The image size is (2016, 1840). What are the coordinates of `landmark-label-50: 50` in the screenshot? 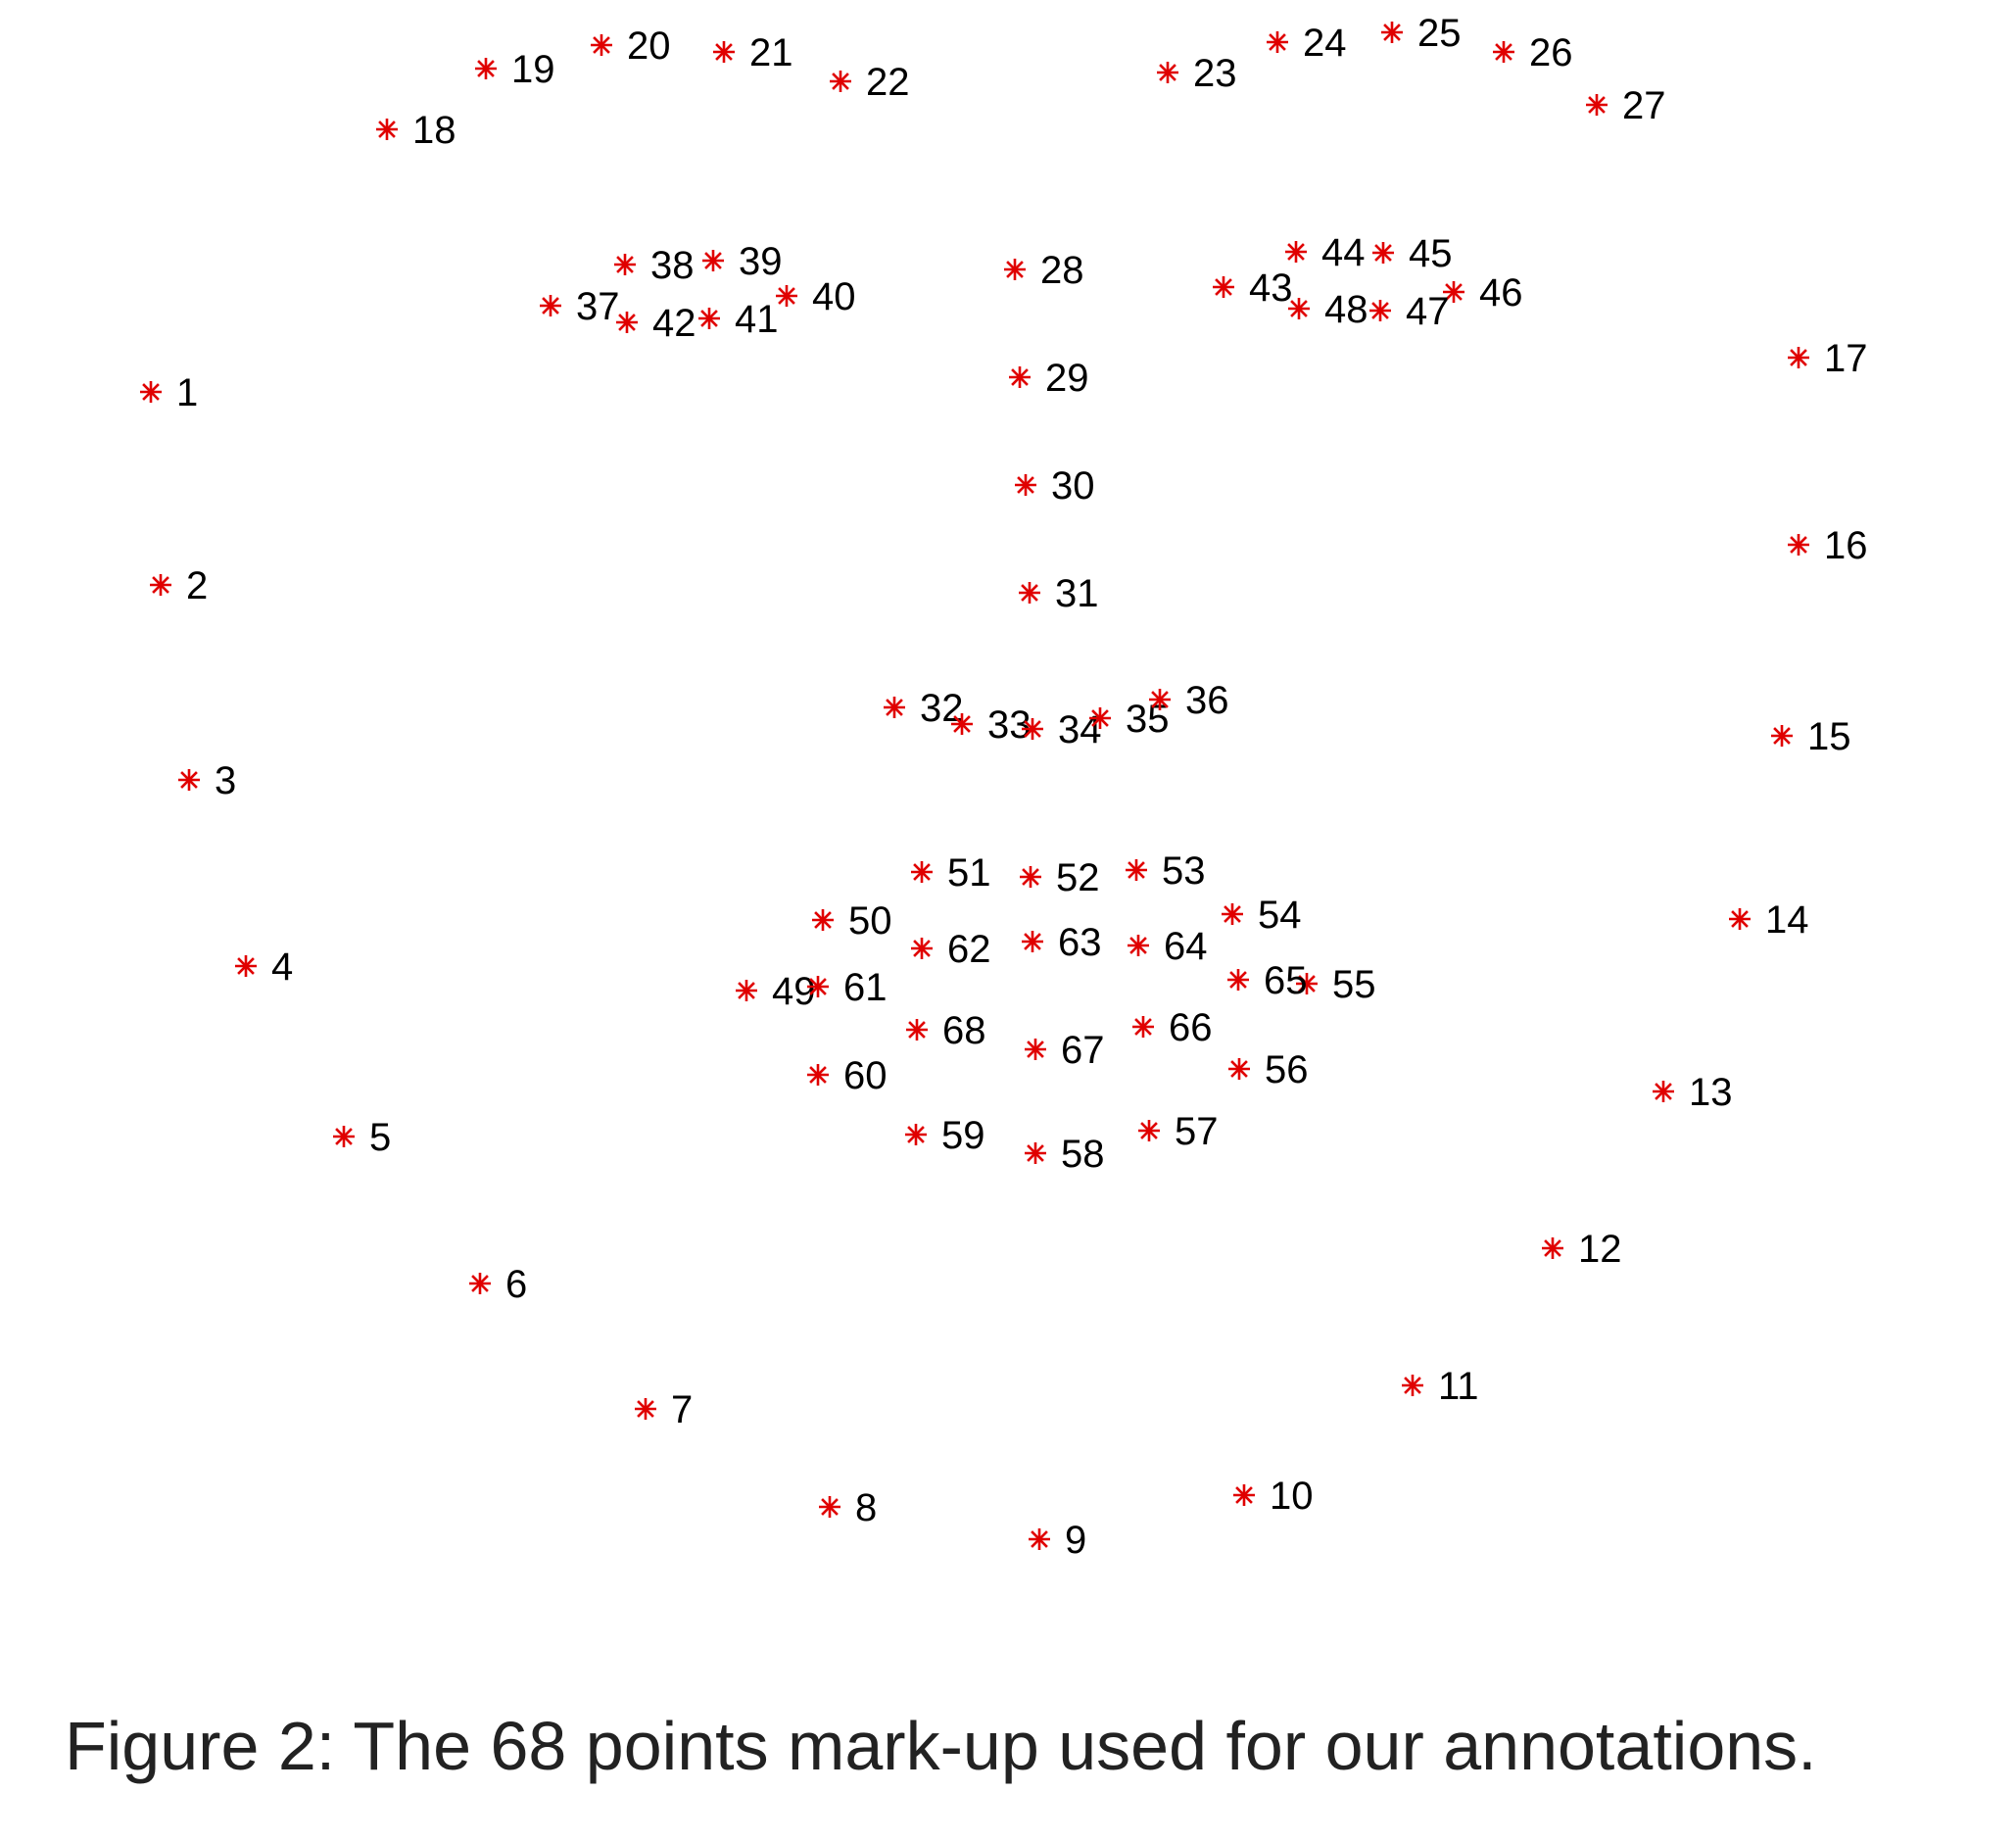 It's located at (870, 921).